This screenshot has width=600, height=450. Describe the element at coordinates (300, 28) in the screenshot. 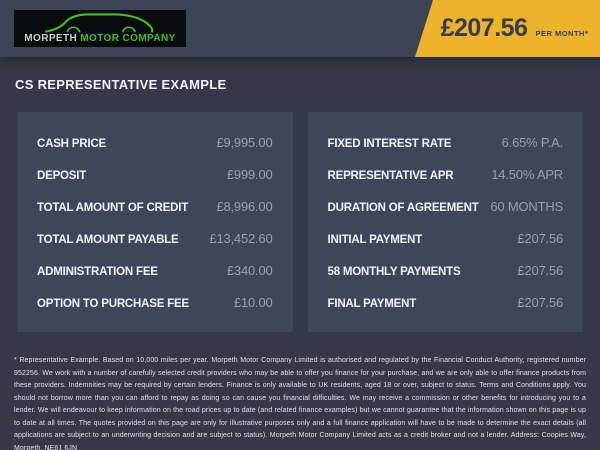

I see `top-bar: MORPETH MOTOR COMPANY £207.56 PER MONTH*` at that location.